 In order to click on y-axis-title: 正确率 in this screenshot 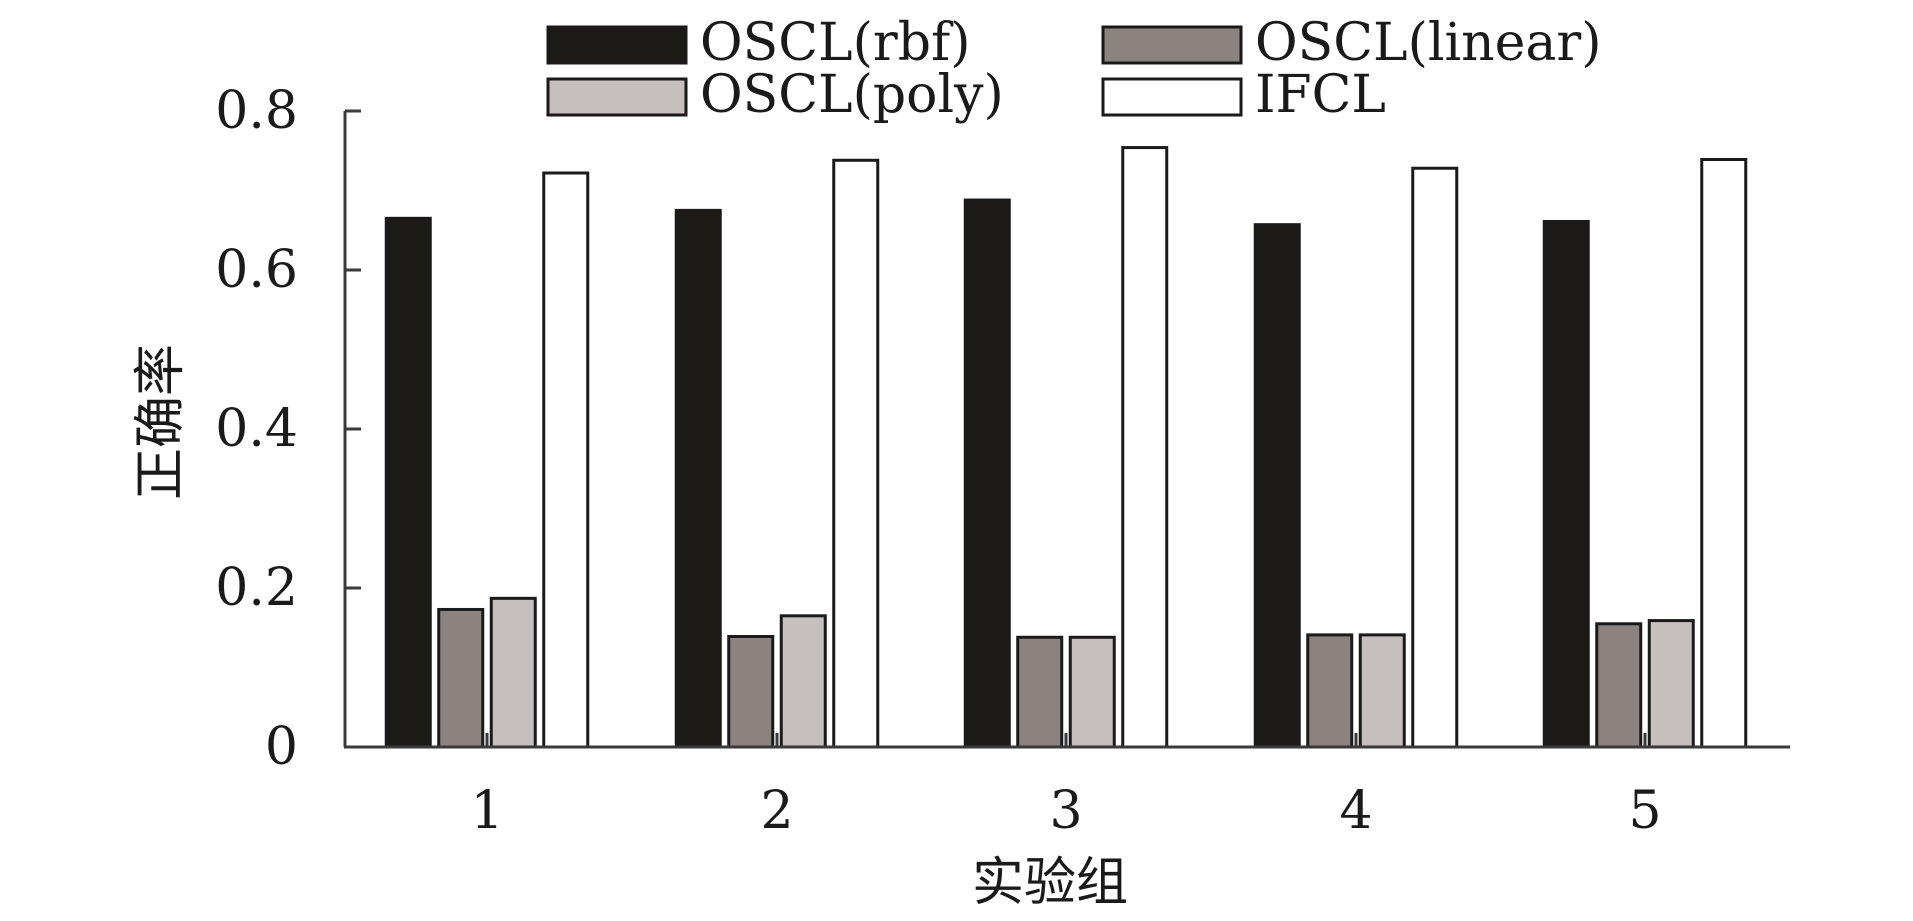, I will do `click(161, 422)`.